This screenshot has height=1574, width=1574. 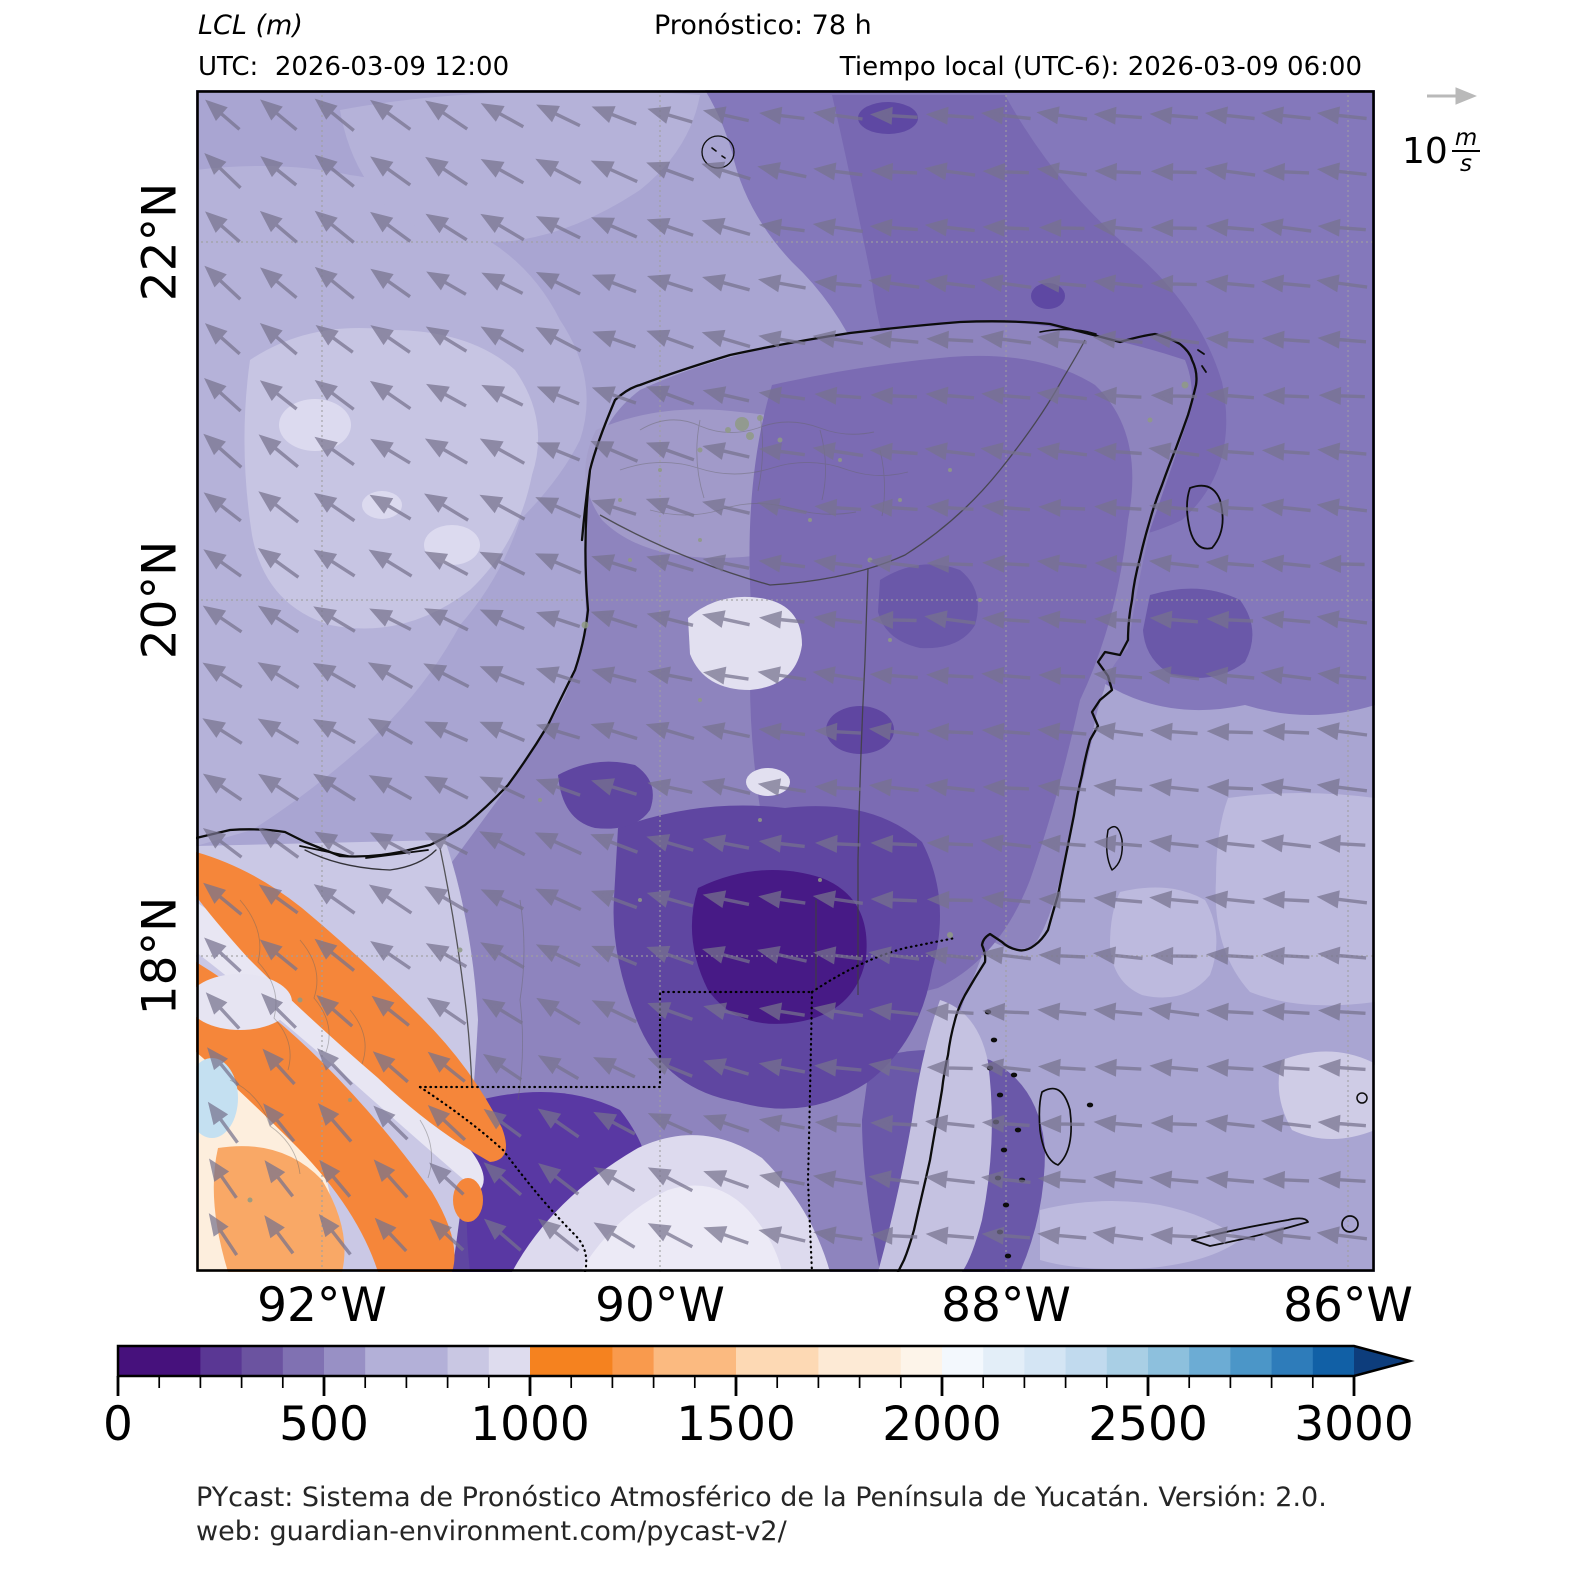 I want to click on lon-tick-label: 88°W, so click(x=1006, y=1305).